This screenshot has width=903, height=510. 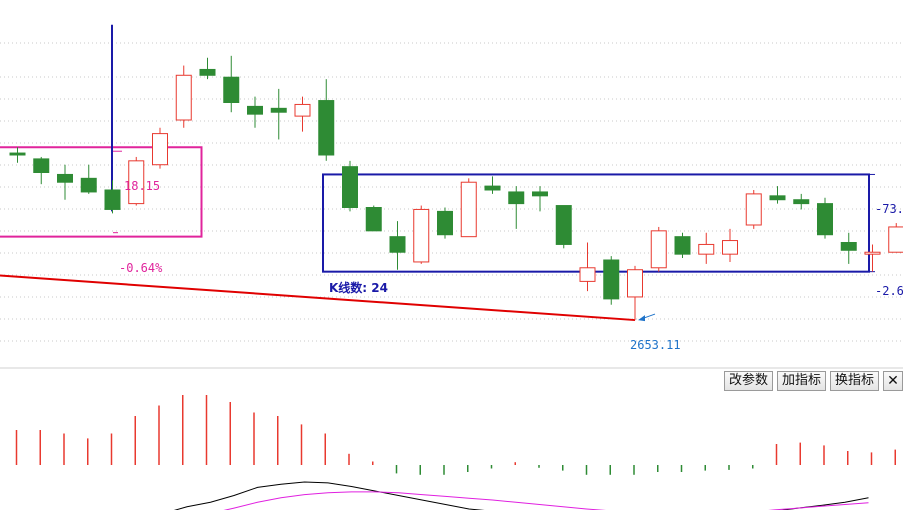 I want to click on add-indicator-button: 加指标, so click(x=801, y=381).